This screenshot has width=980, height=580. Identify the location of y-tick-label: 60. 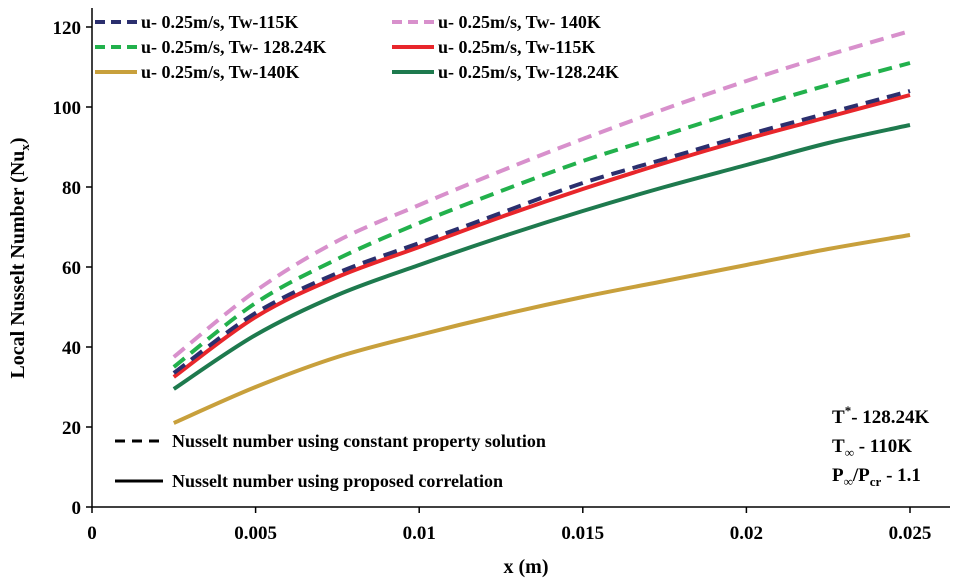
(71, 268).